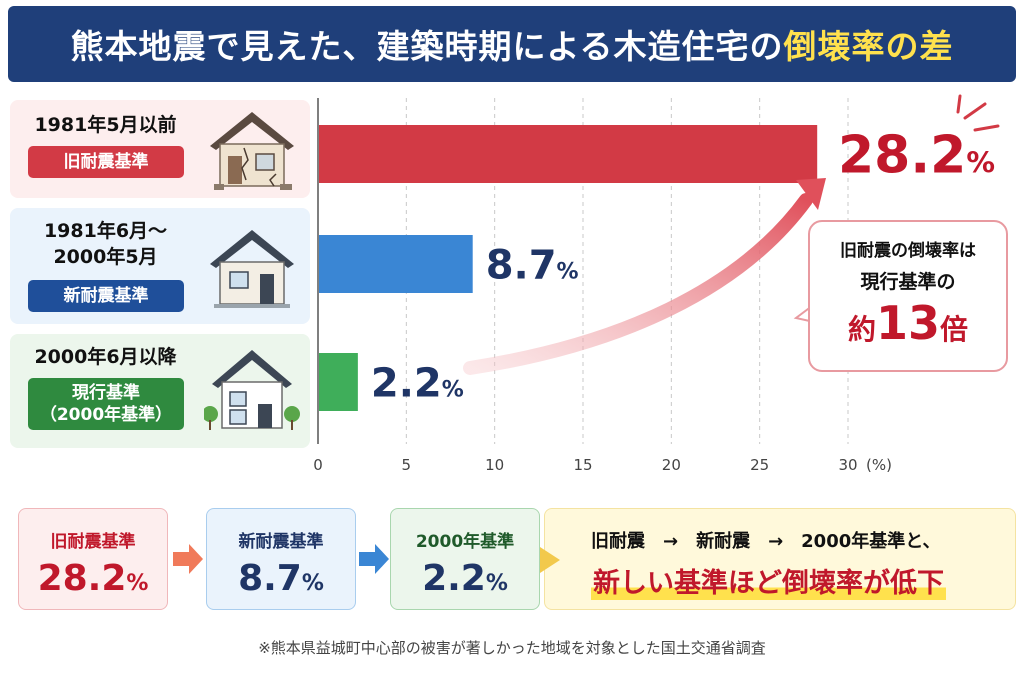  Describe the element at coordinates (496, 583) in the screenshot. I see `summary-current-unit: %` at that location.